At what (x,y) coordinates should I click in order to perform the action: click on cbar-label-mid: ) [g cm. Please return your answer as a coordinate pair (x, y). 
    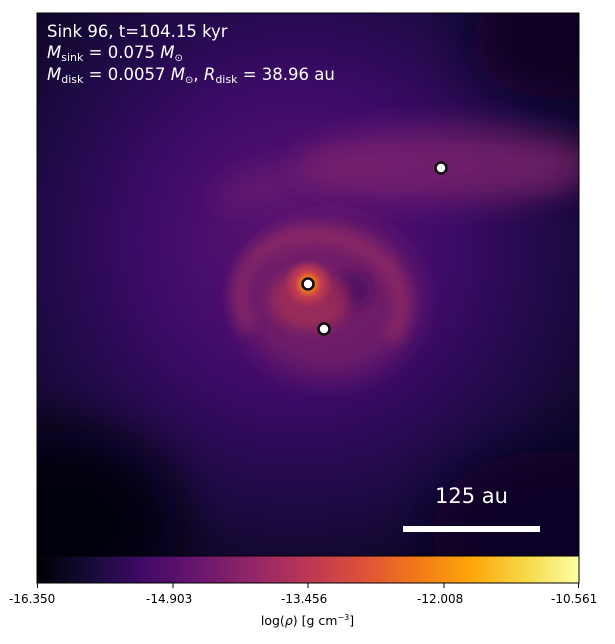
    Looking at the image, I should click on (315, 620).